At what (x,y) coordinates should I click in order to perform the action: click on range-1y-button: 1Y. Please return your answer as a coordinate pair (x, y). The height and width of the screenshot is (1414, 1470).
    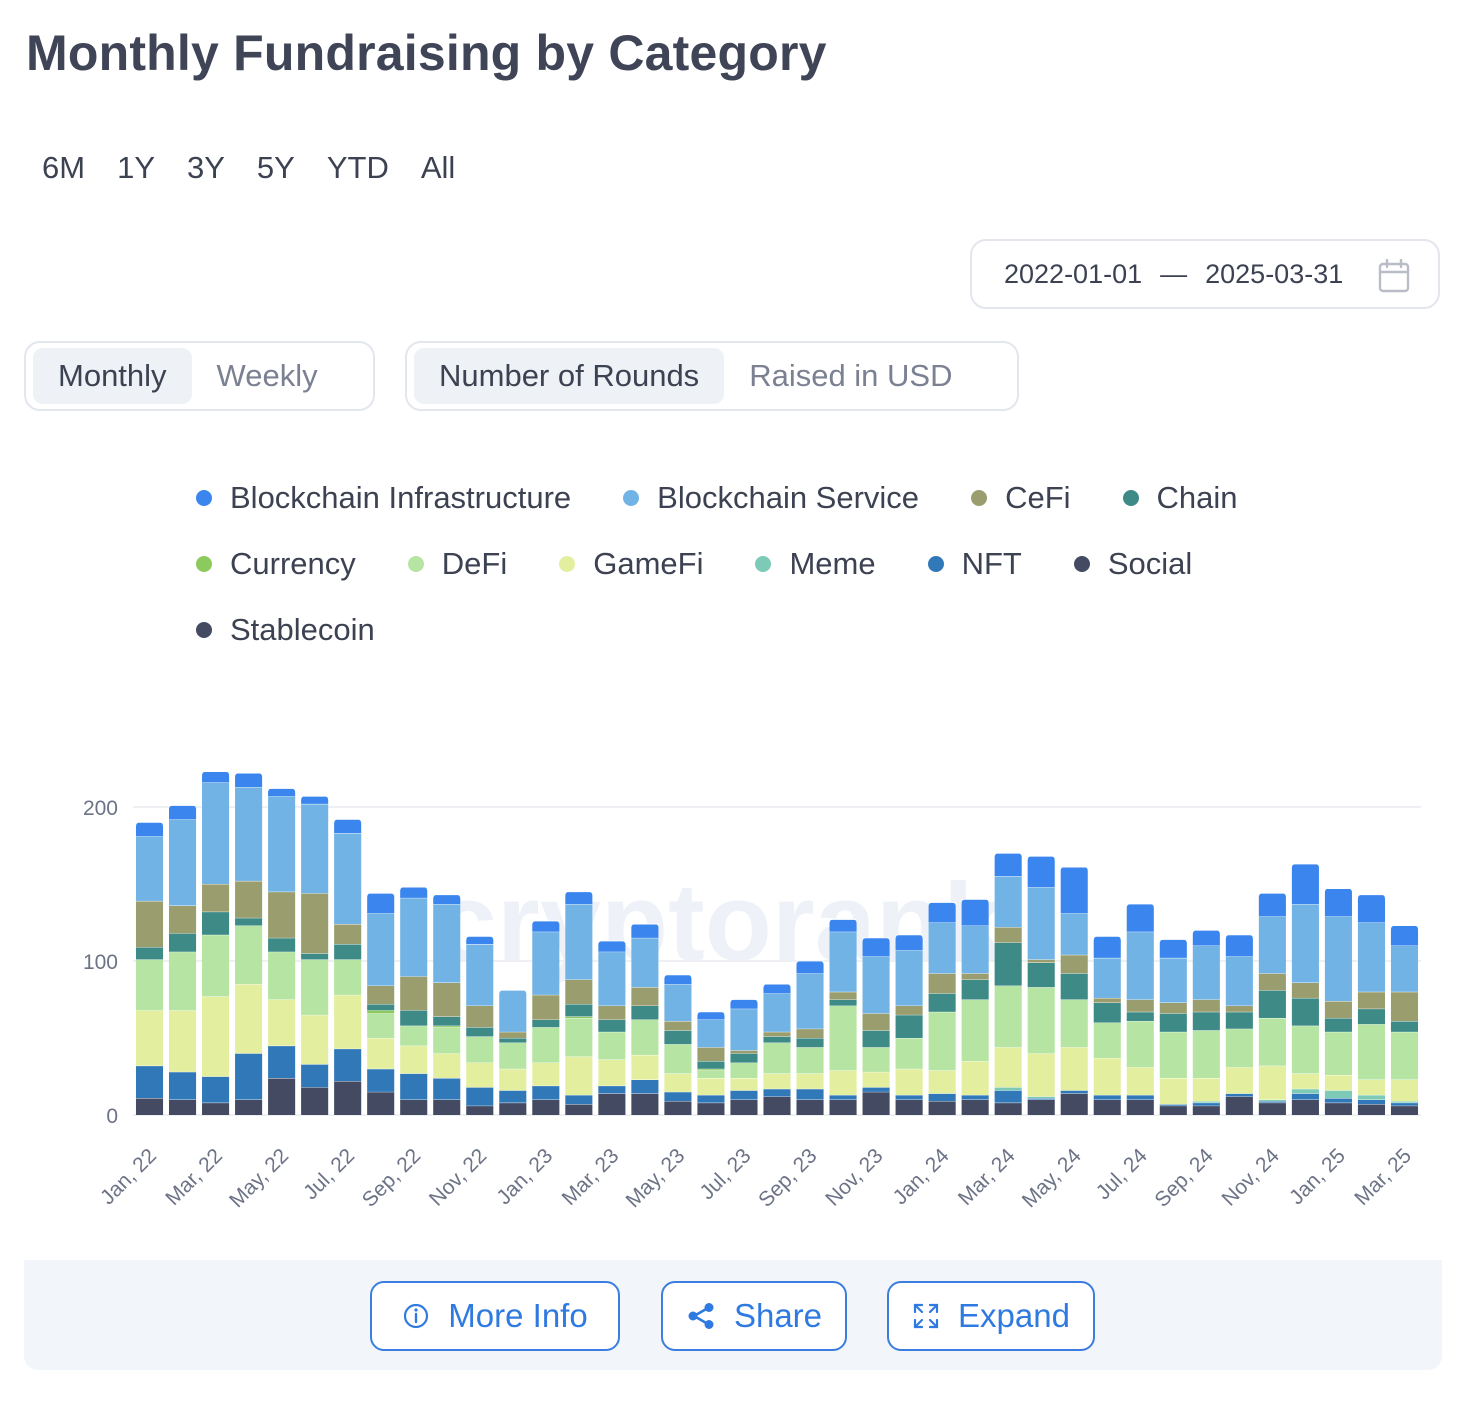
    Looking at the image, I should click on (136, 168).